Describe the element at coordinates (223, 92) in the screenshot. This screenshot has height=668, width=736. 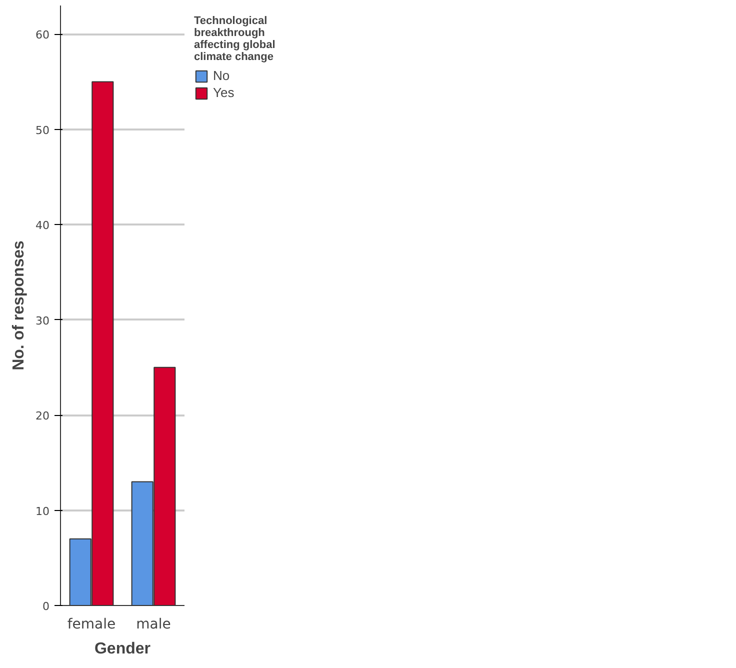
I see `legend-label: Yes` at that location.